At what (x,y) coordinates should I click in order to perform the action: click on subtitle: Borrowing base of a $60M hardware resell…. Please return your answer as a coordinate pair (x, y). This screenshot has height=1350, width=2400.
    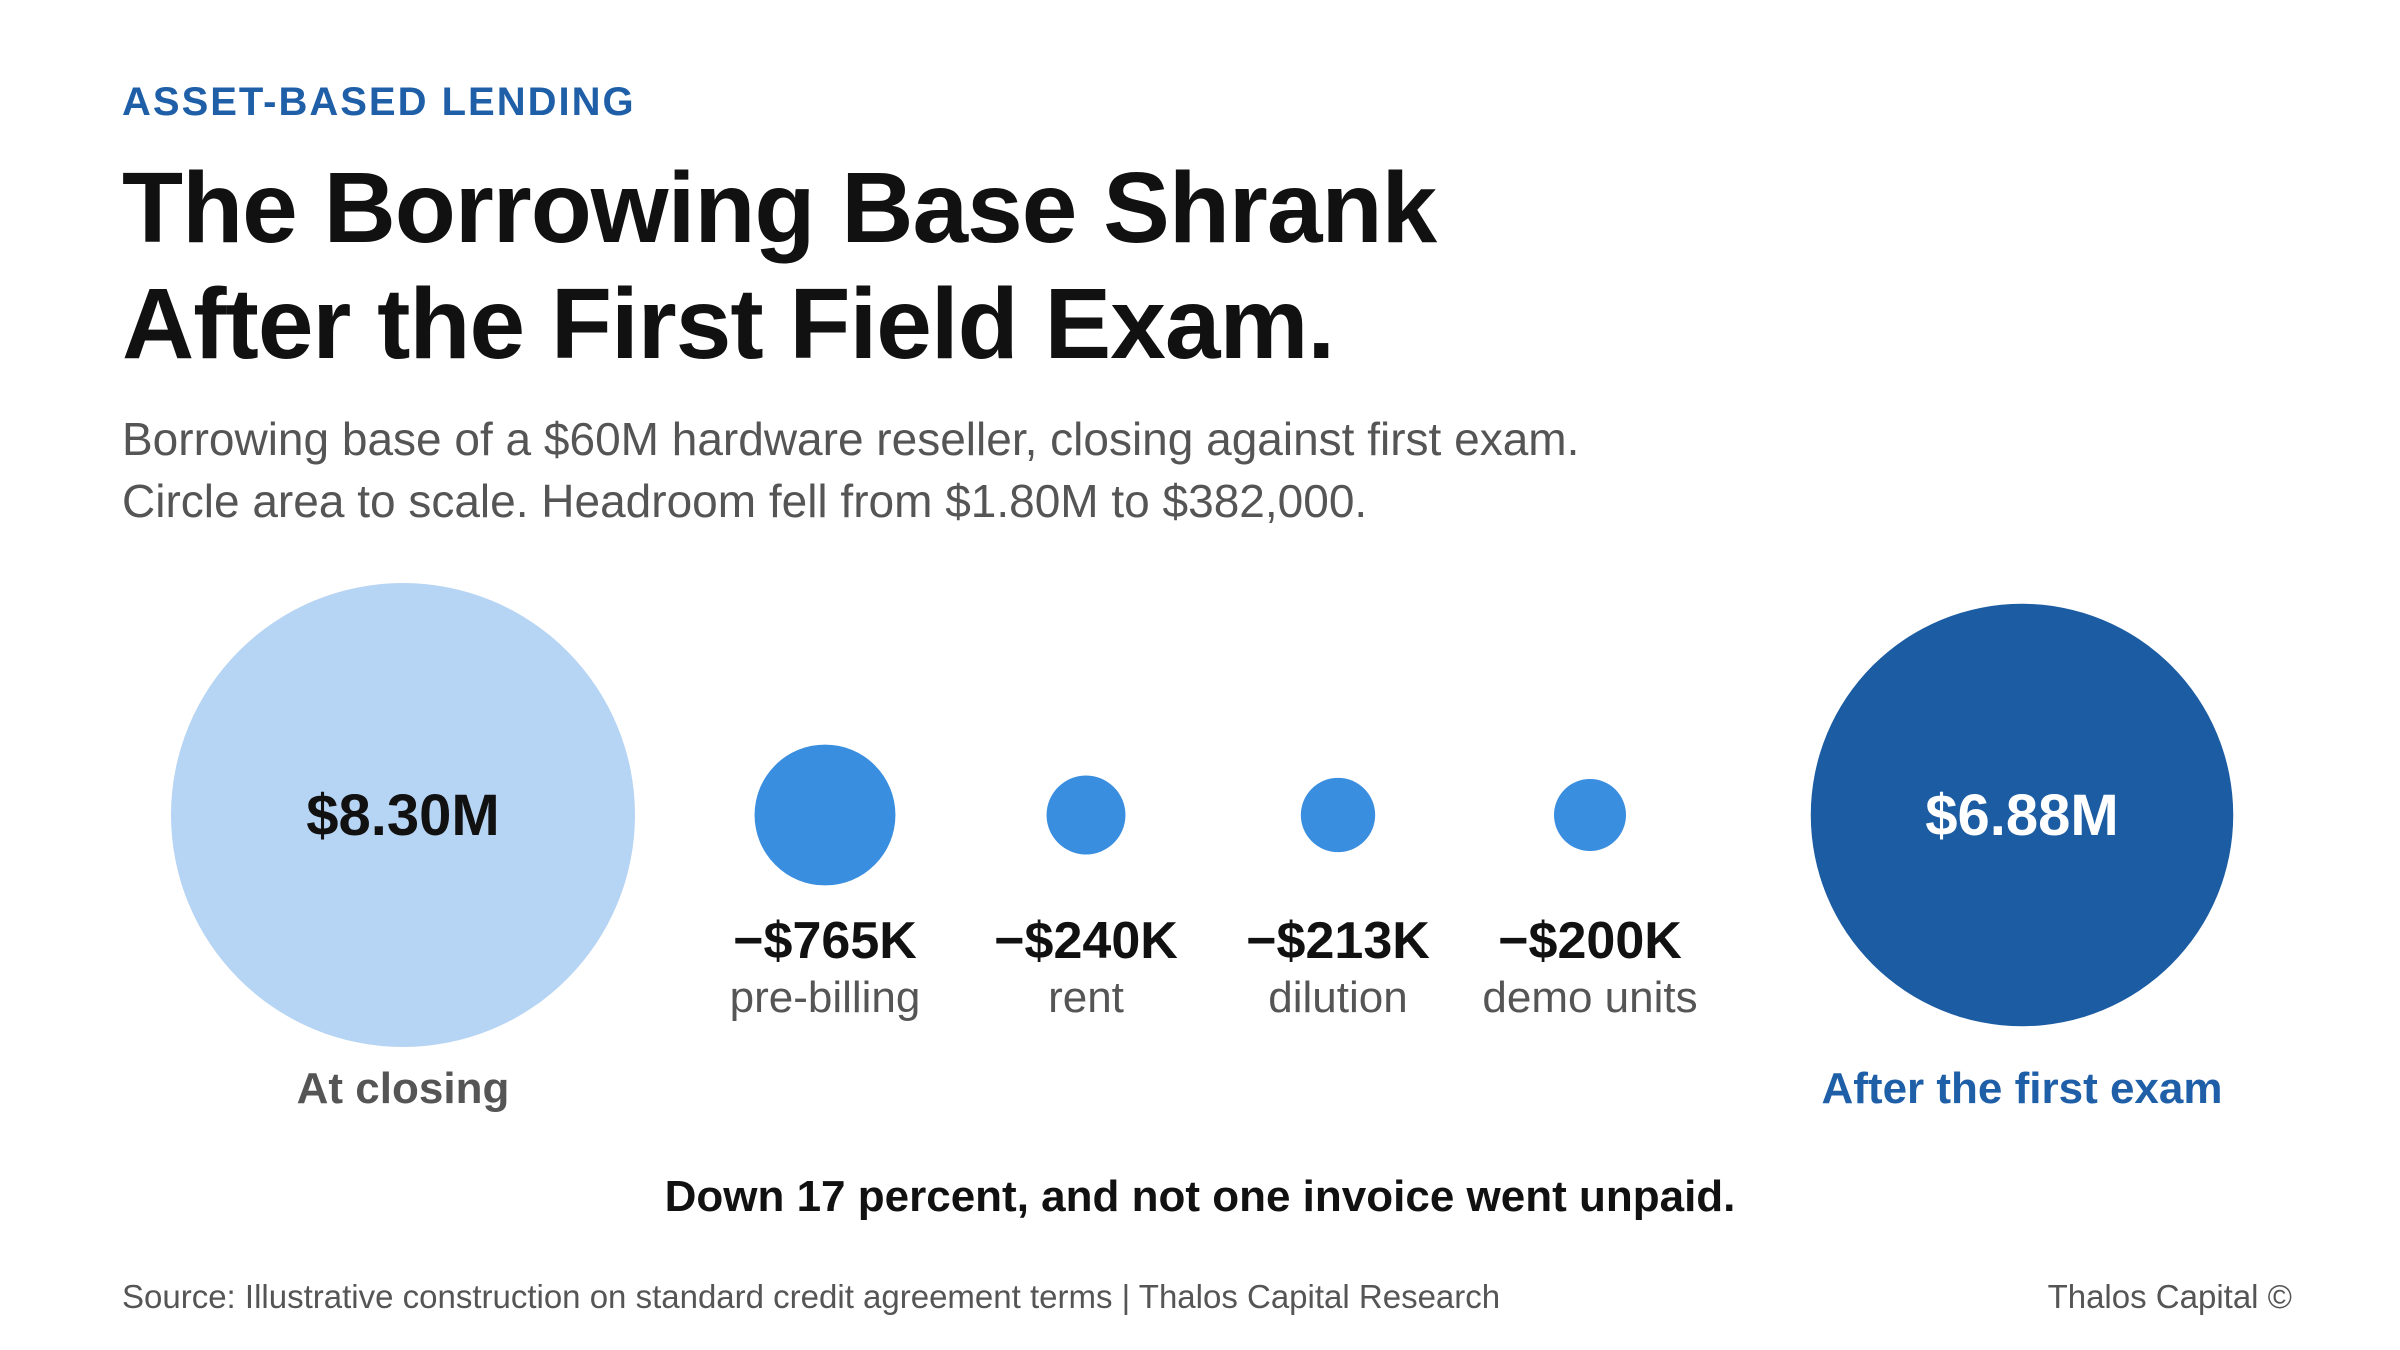
    Looking at the image, I should click on (850, 470).